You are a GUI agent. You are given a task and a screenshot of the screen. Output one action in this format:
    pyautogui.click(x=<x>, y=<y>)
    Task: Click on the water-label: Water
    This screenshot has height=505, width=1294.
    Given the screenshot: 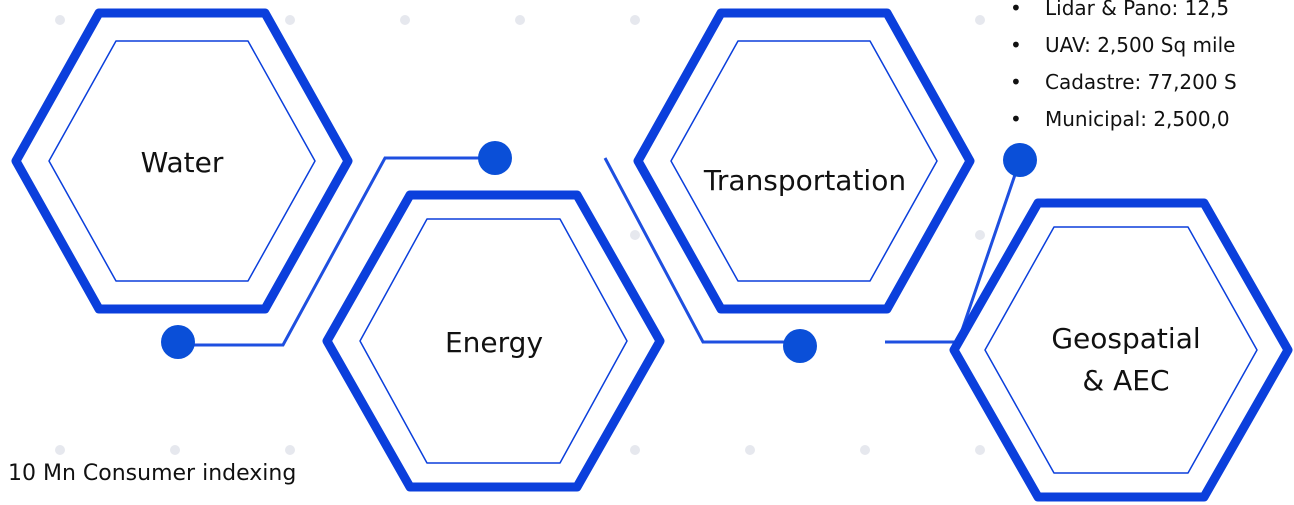 What is the action you would take?
    pyautogui.click(x=182, y=162)
    